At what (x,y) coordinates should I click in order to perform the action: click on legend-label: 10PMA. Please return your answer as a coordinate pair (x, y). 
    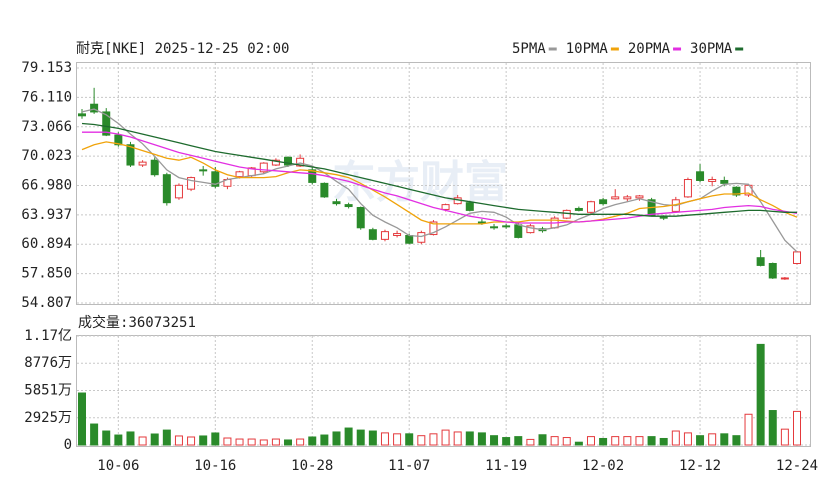
    Looking at the image, I should click on (587, 49).